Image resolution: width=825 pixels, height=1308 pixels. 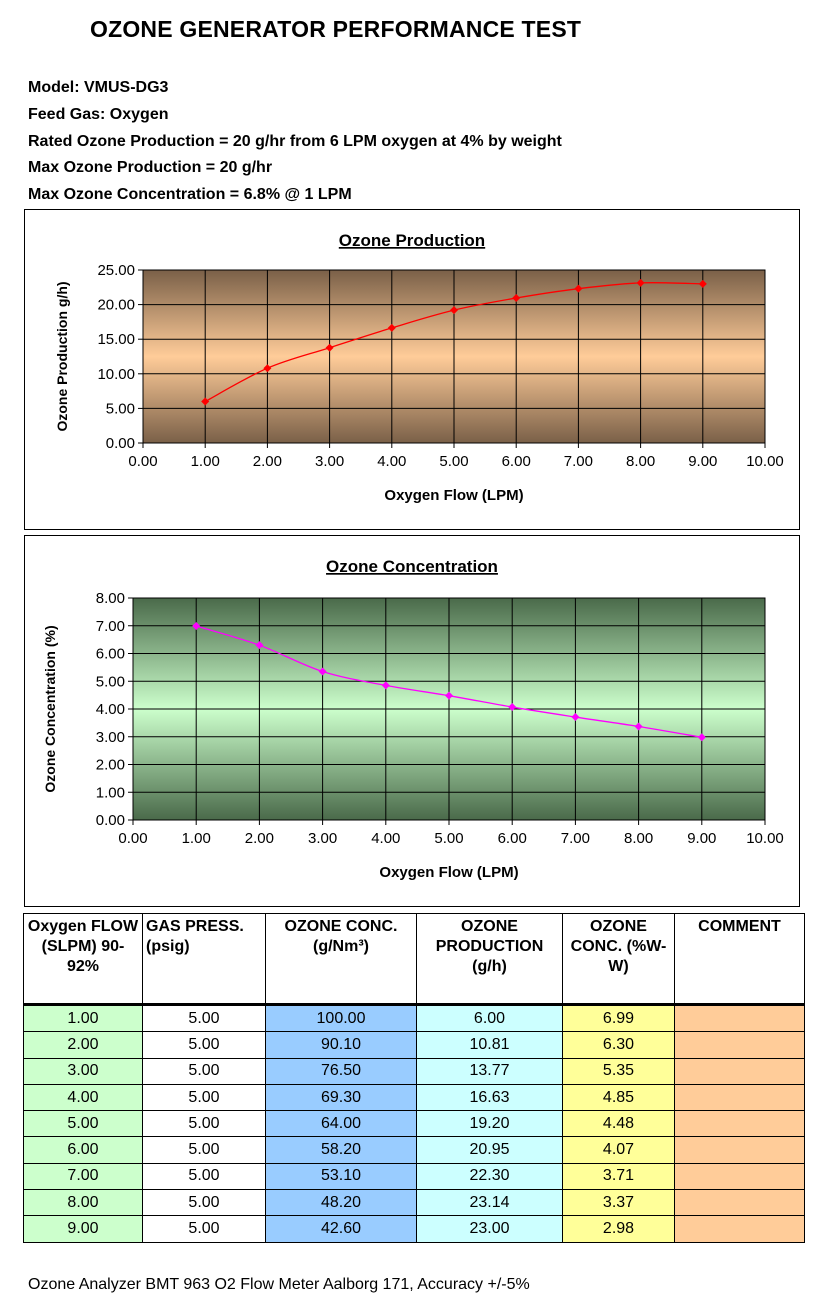 What do you see at coordinates (110, 598) in the screenshot?
I see `y-tick-label: 8.00` at bounding box center [110, 598].